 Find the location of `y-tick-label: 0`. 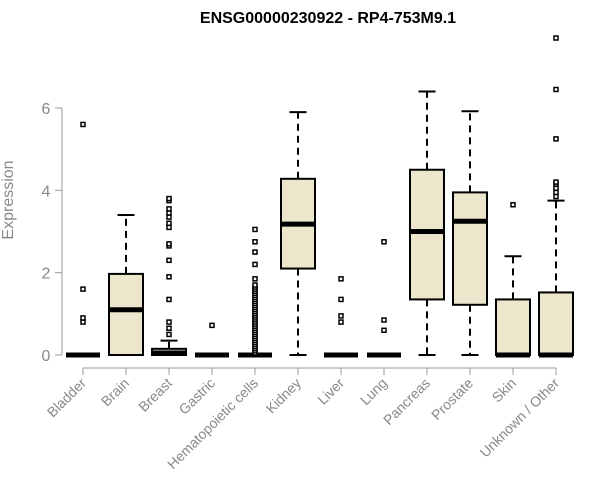

y-tick-label: 0 is located at coordinates (46, 356).